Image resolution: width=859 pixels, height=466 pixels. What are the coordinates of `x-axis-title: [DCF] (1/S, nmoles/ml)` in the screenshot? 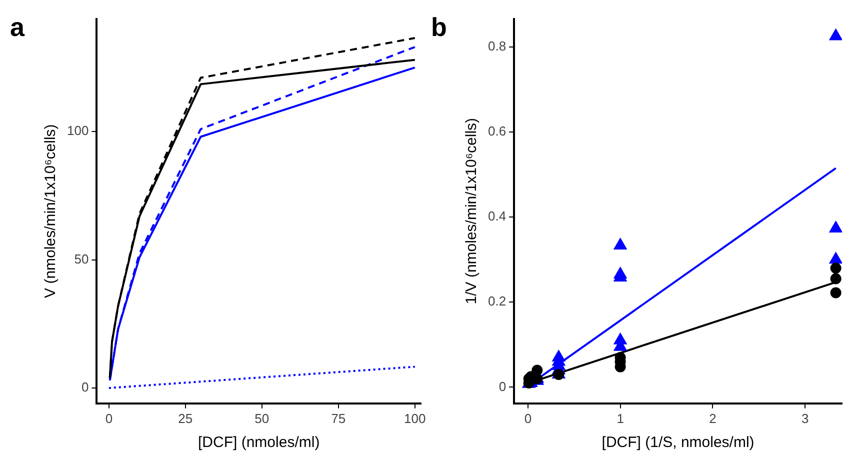 It's located at (678, 443).